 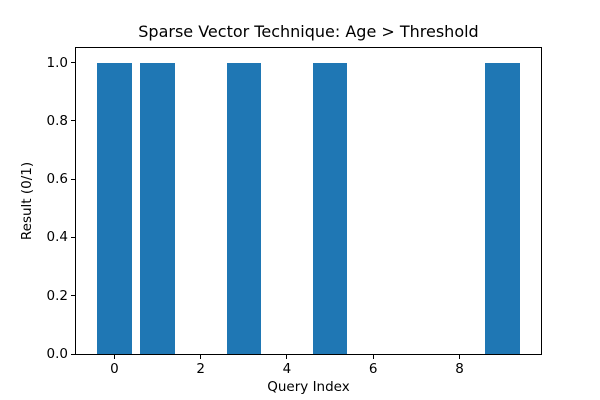 What do you see at coordinates (57, 120) in the screenshot?
I see `y-tick-label: 0.8` at bounding box center [57, 120].